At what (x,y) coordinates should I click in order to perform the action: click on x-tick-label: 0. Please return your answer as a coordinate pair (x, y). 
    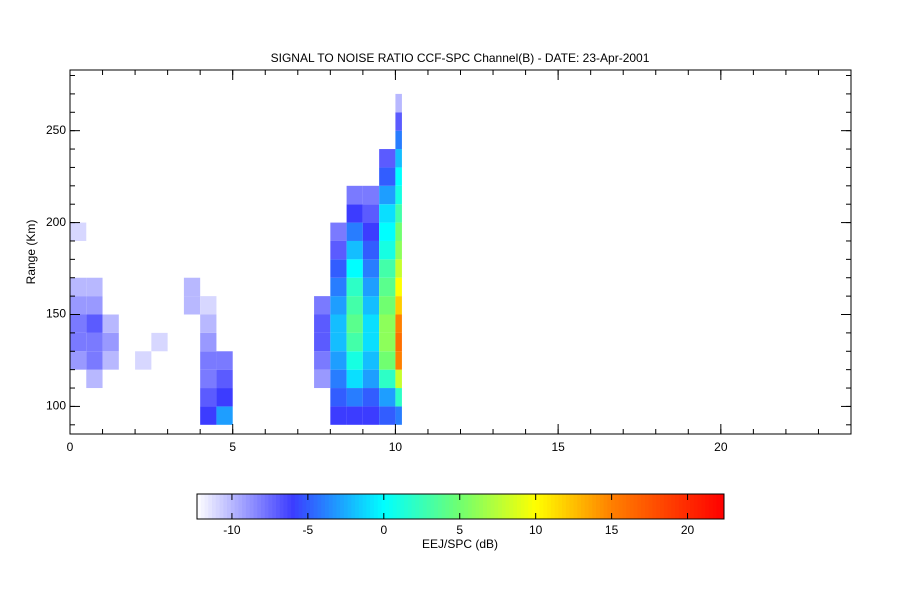
    Looking at the image, I should click on (70, 447).